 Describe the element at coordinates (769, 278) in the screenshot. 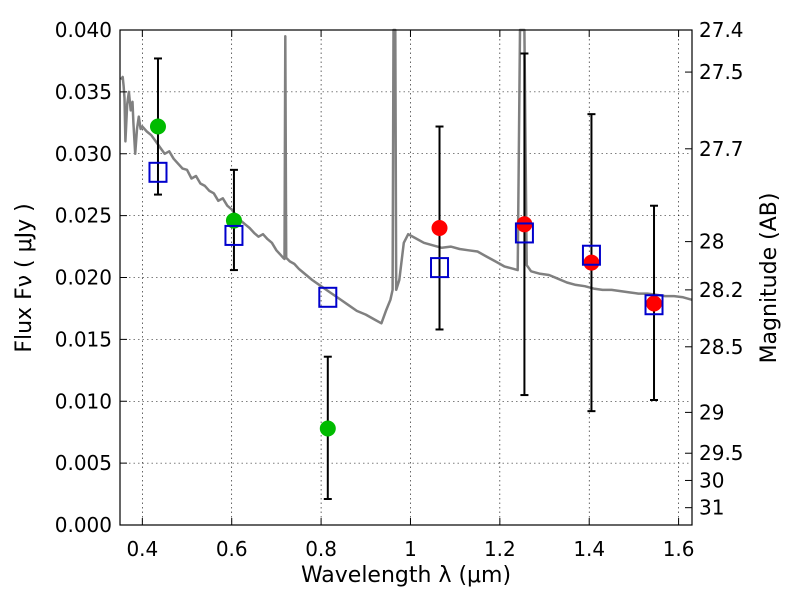

I see `y2-axis-title: Magnitude (AB)` at that location.